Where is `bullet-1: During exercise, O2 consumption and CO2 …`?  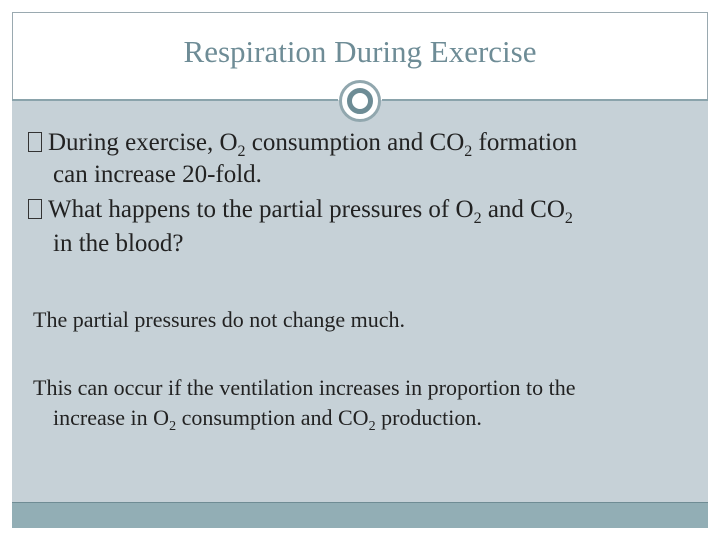
bullet-1: During exercise, O2 consumption and CO2 … is located at coordinates (302, 143).